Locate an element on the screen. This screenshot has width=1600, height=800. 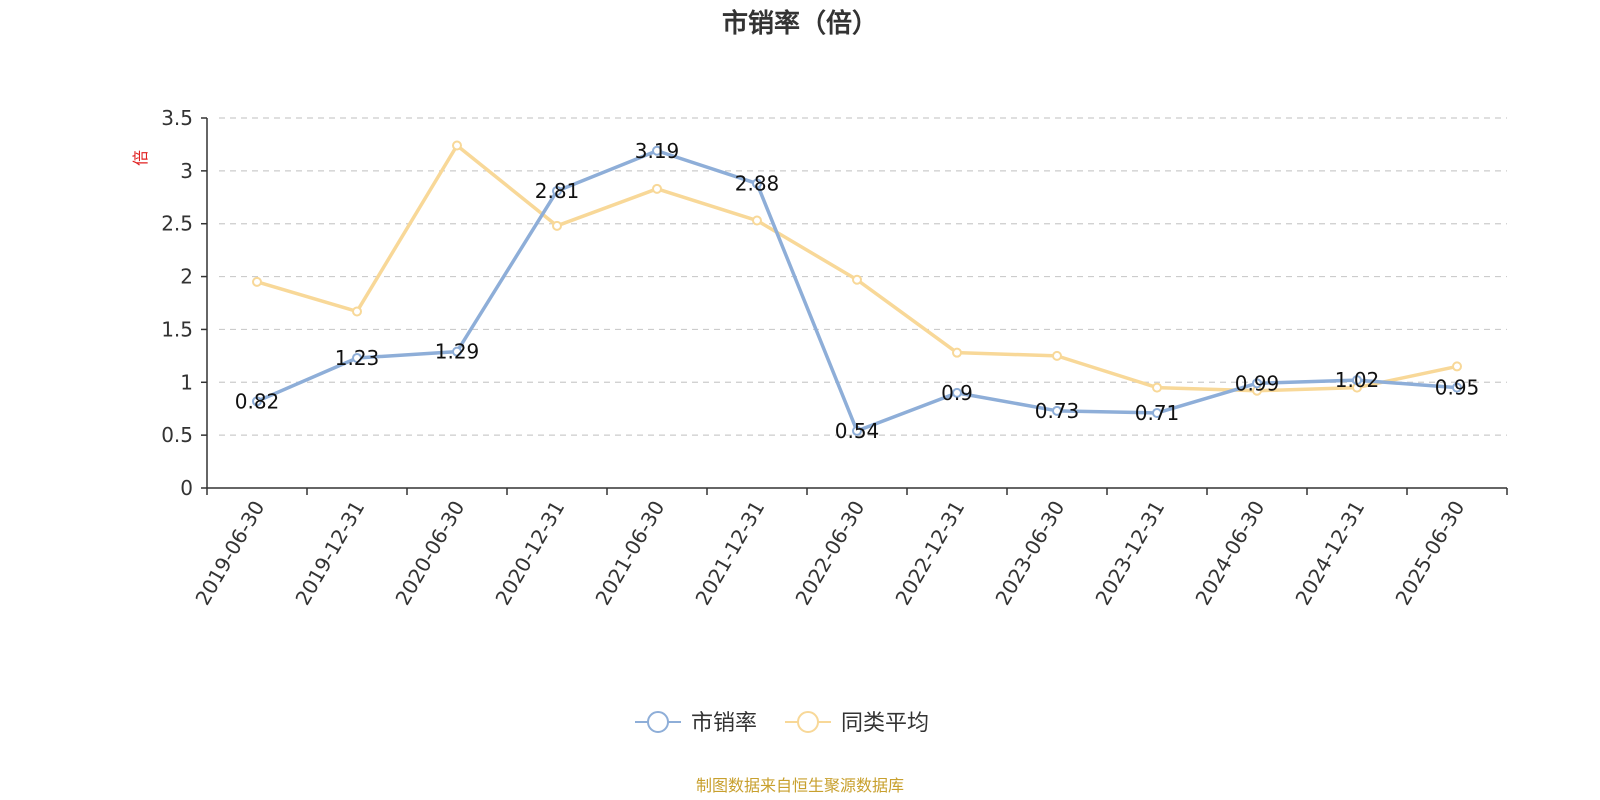
data-label: 0.73 is located at coordinates (1057, 411).